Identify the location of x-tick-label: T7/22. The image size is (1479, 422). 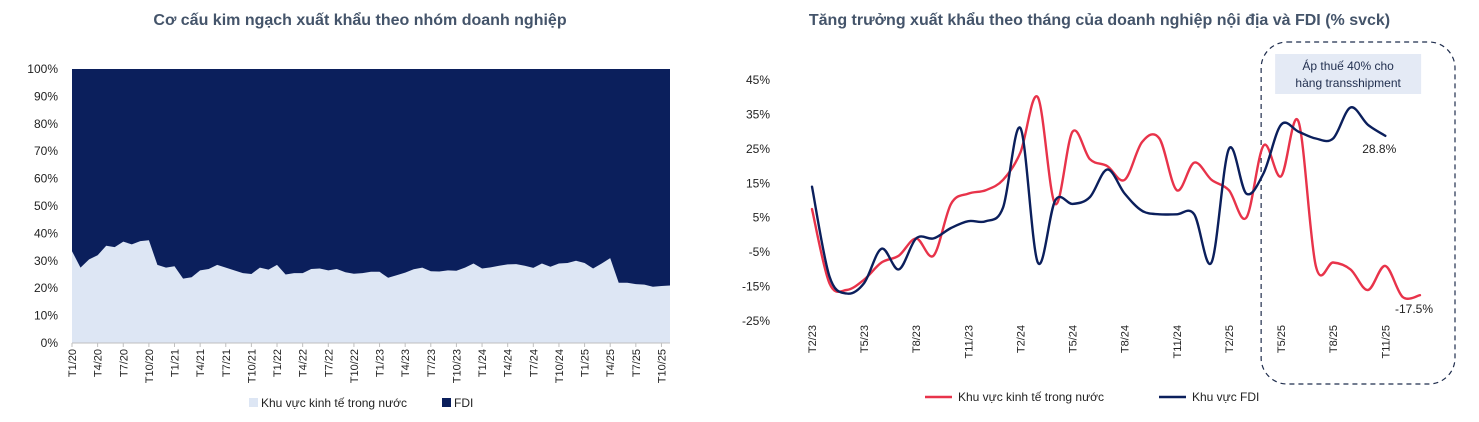
(329, 363).